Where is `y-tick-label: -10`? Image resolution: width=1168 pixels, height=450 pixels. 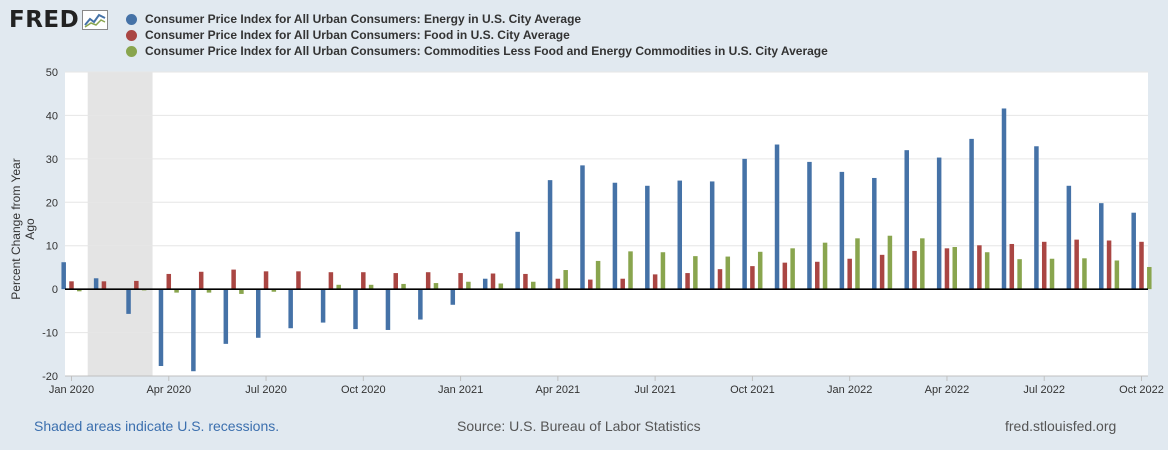 y-tick-label: -10 is located at coordinates (50, 334).